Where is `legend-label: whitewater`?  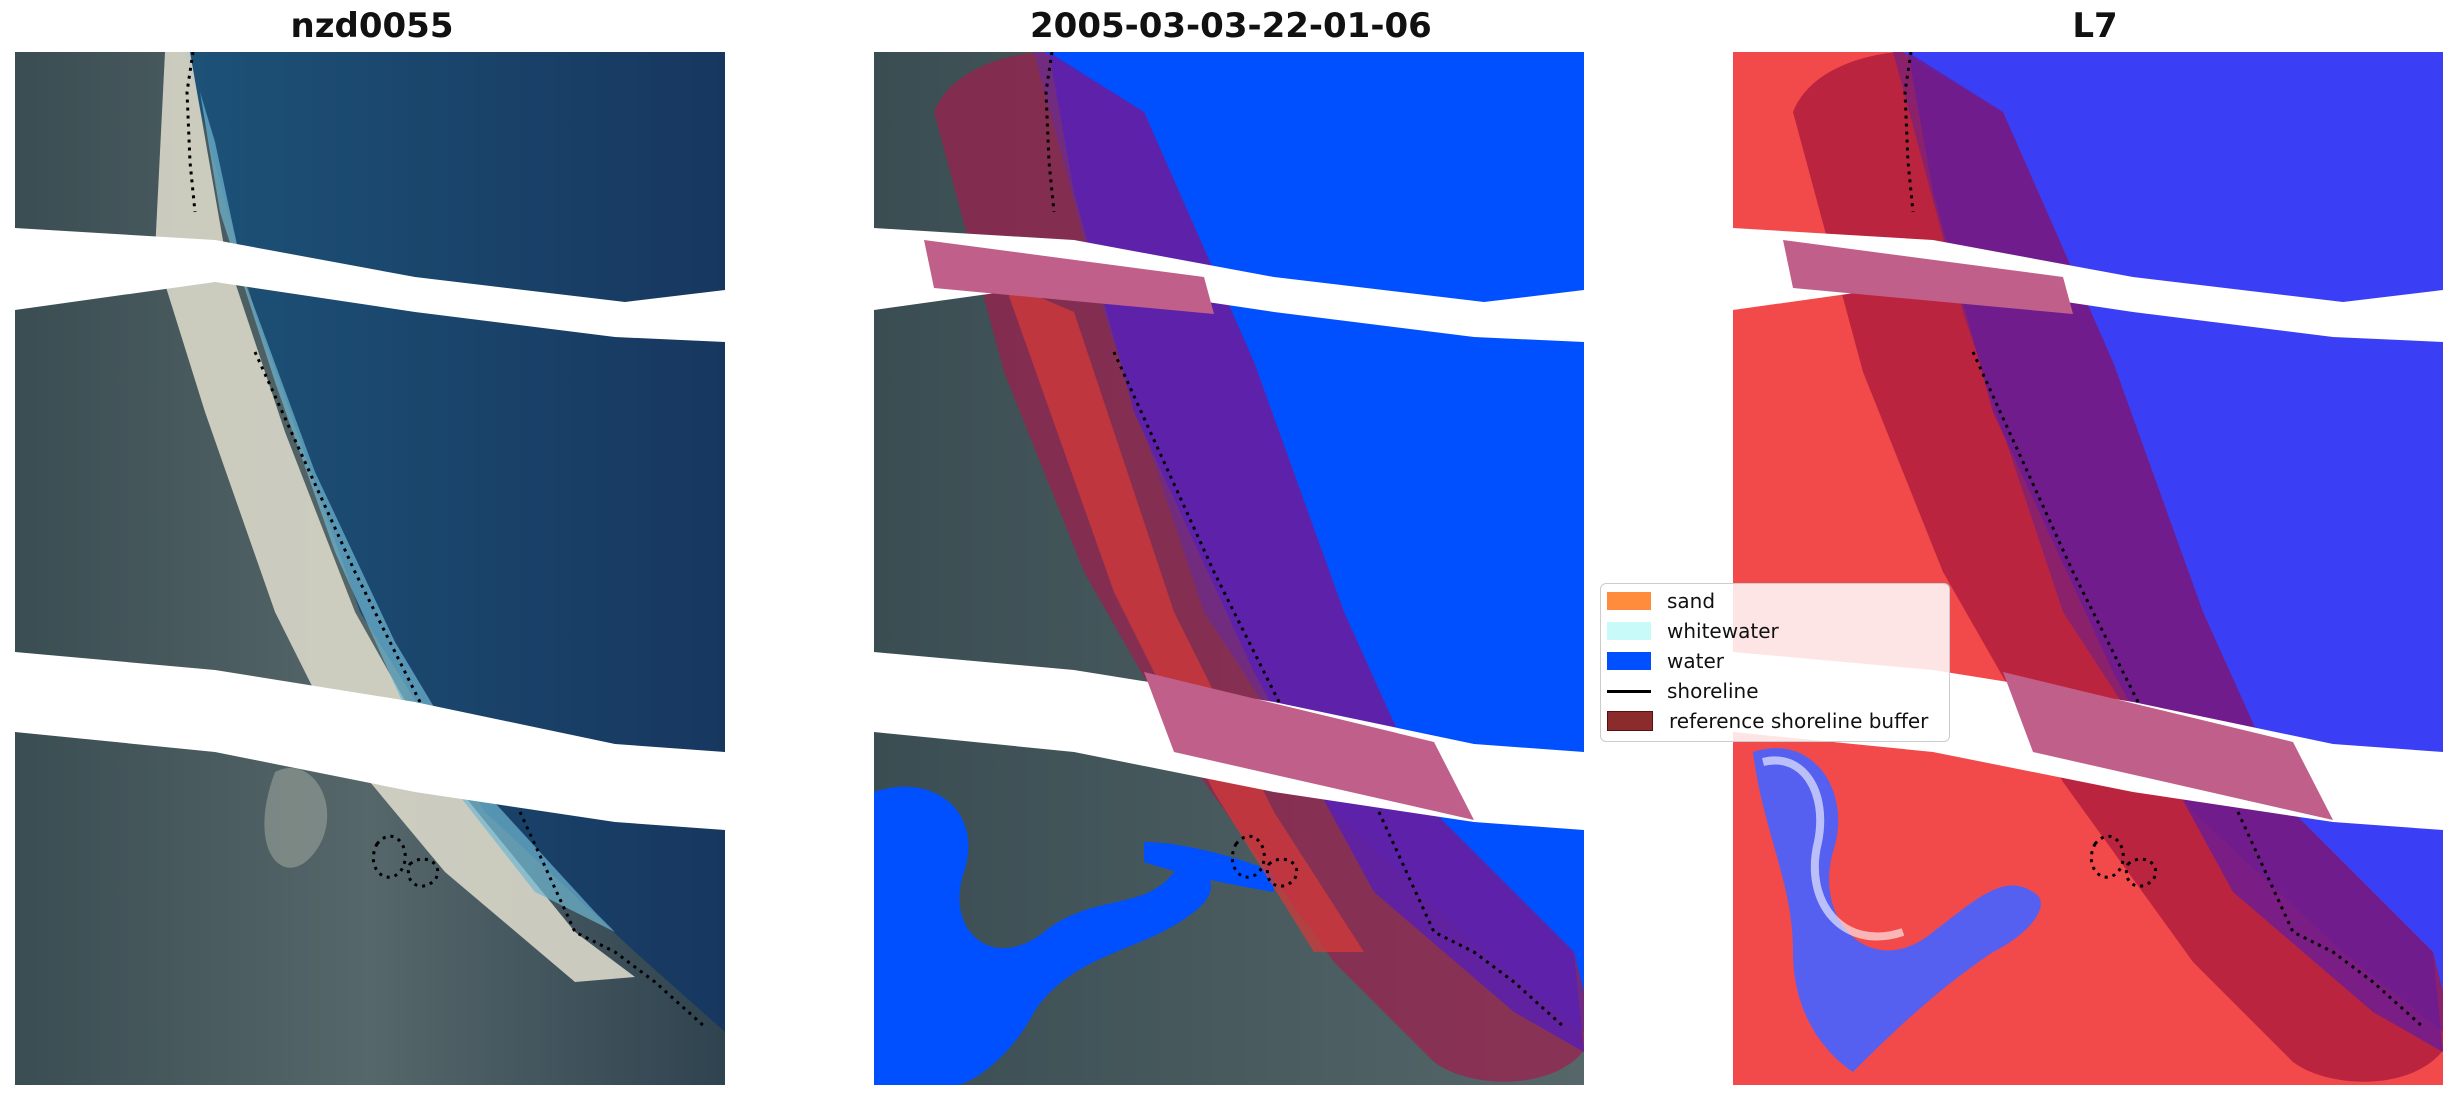 legend-label: whitewater is located at coordinates (1723, 631).